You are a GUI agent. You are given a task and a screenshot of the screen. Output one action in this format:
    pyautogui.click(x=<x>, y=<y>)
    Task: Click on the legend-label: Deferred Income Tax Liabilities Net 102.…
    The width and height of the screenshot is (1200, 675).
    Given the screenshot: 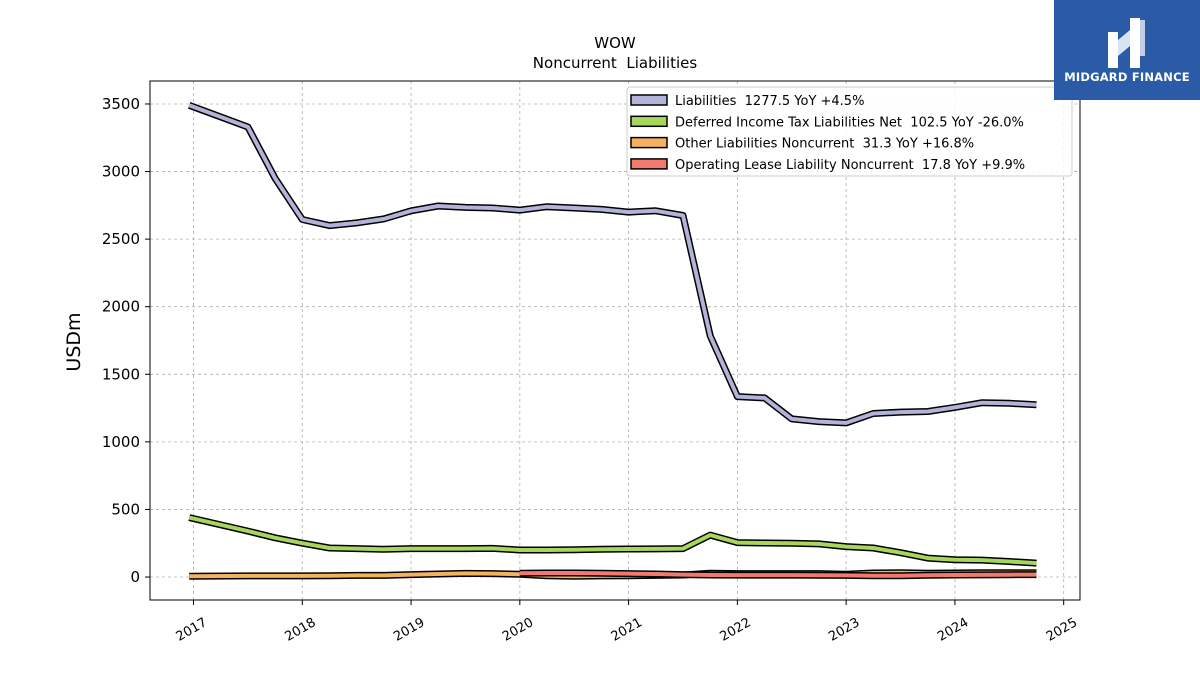 What is the action you would take?
    pyautogui.click(x=849, y=122)
    